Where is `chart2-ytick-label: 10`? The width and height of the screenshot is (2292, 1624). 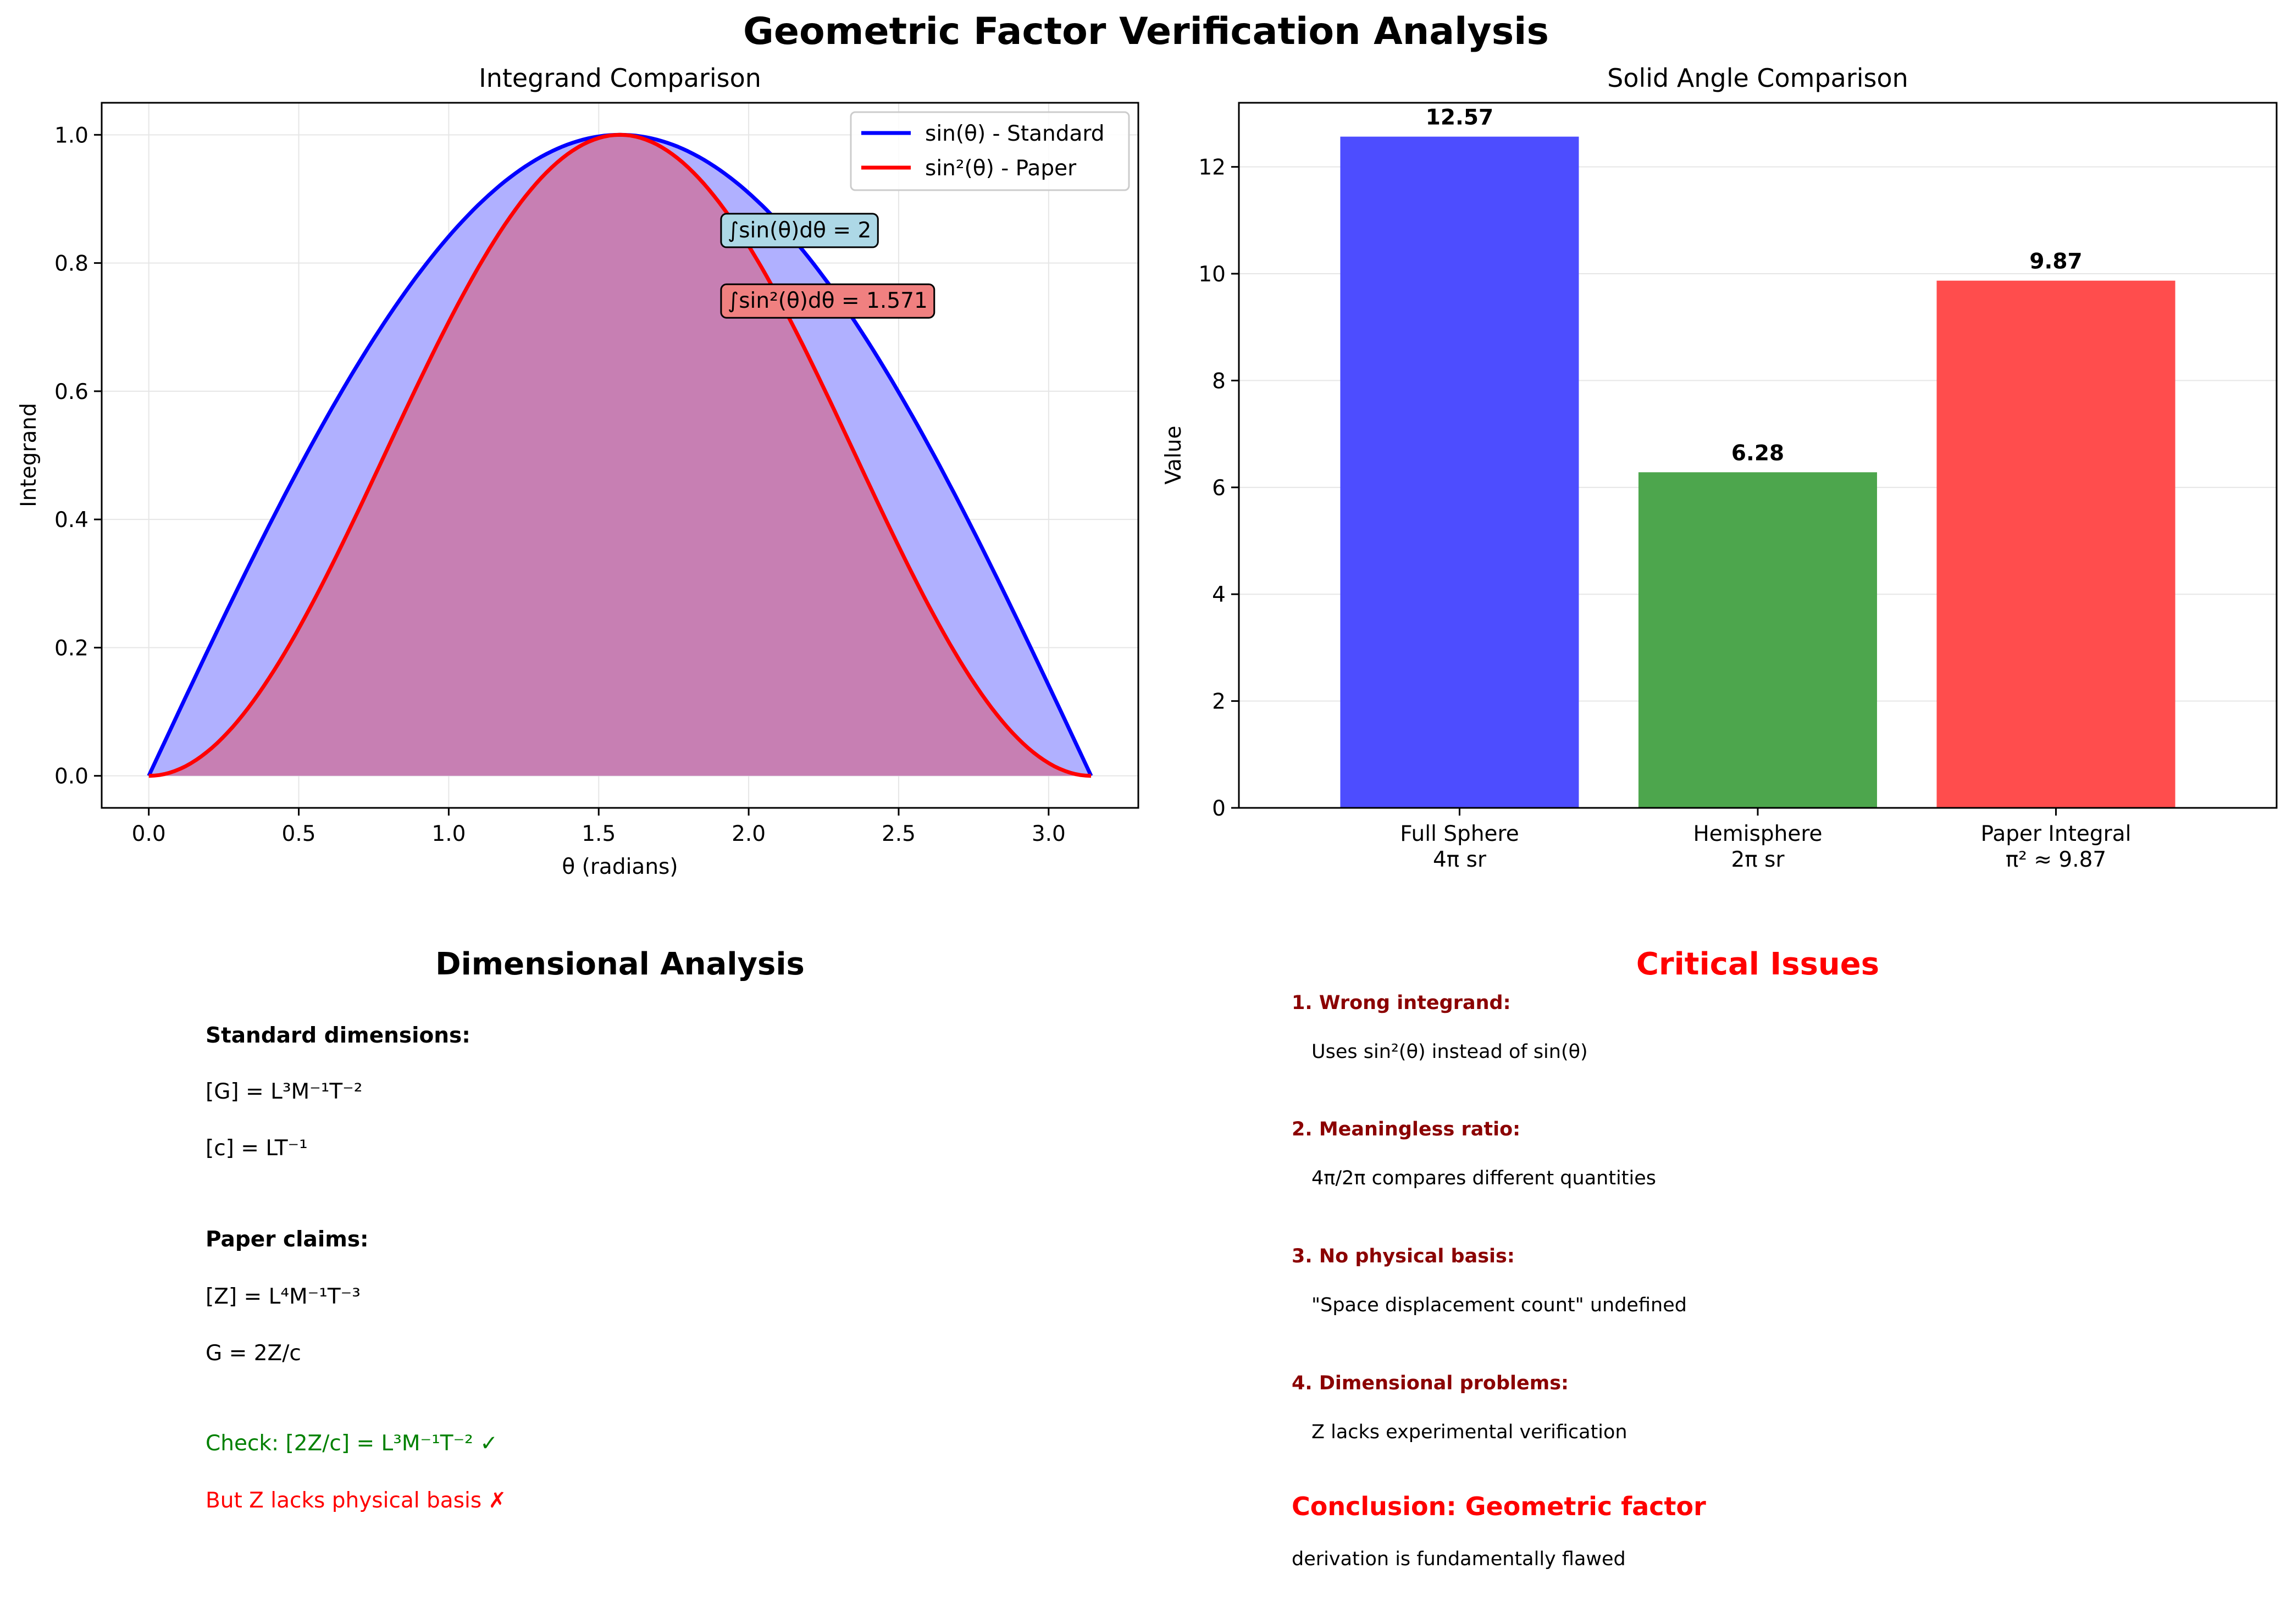
chart2-ytick-label: 10 is located at coordinates (1212, 274).